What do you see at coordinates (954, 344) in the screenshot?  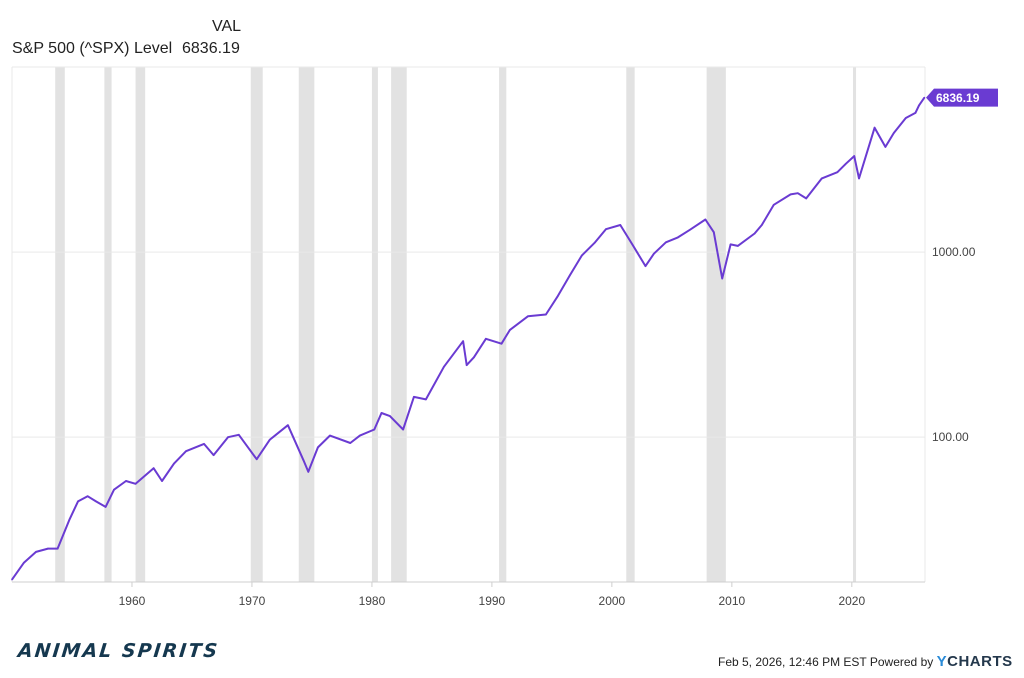 I see `y-axis-ticks: 1000.00 100.00` at bounding box center [954, 344].